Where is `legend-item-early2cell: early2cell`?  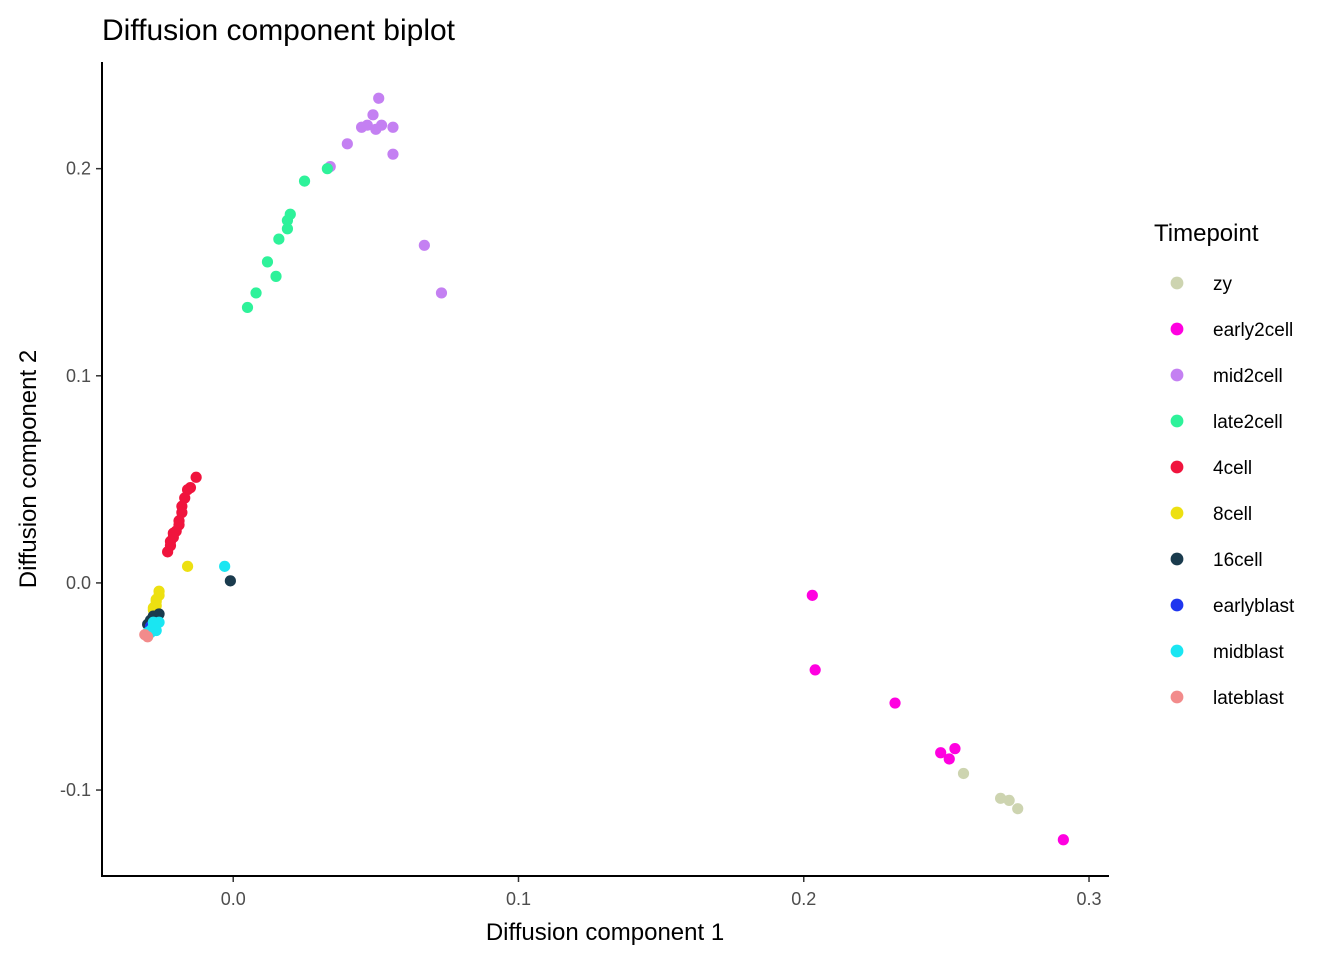 legend-item-early2cell: early2cell is located at coordinates (1231, 330).